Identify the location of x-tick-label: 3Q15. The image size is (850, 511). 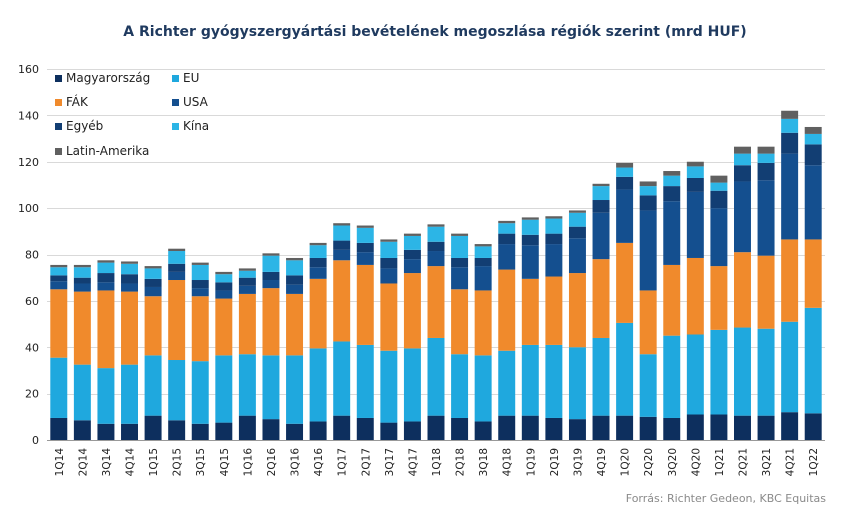
(201, 462).